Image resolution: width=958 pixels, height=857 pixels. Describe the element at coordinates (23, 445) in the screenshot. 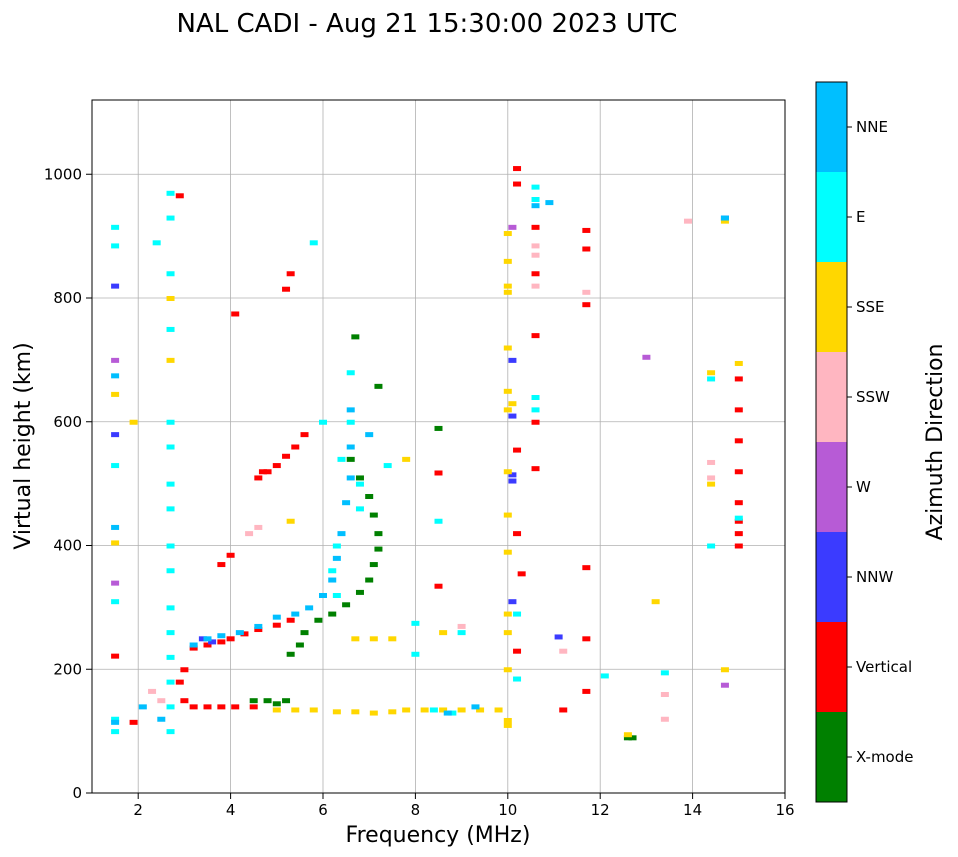

I see `y-axis-label: Virtual height (km)` at that location.